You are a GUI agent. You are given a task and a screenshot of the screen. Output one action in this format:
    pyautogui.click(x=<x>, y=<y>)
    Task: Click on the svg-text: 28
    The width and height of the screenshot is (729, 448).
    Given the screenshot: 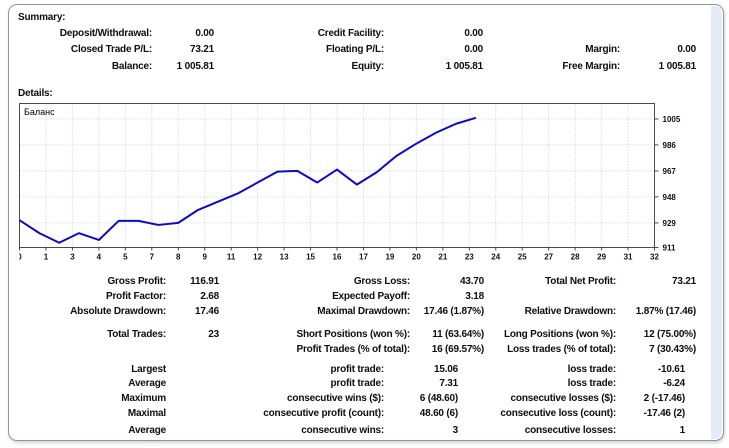 What is the action you would take?
    pyautogui.click(x=575, y=257)
    